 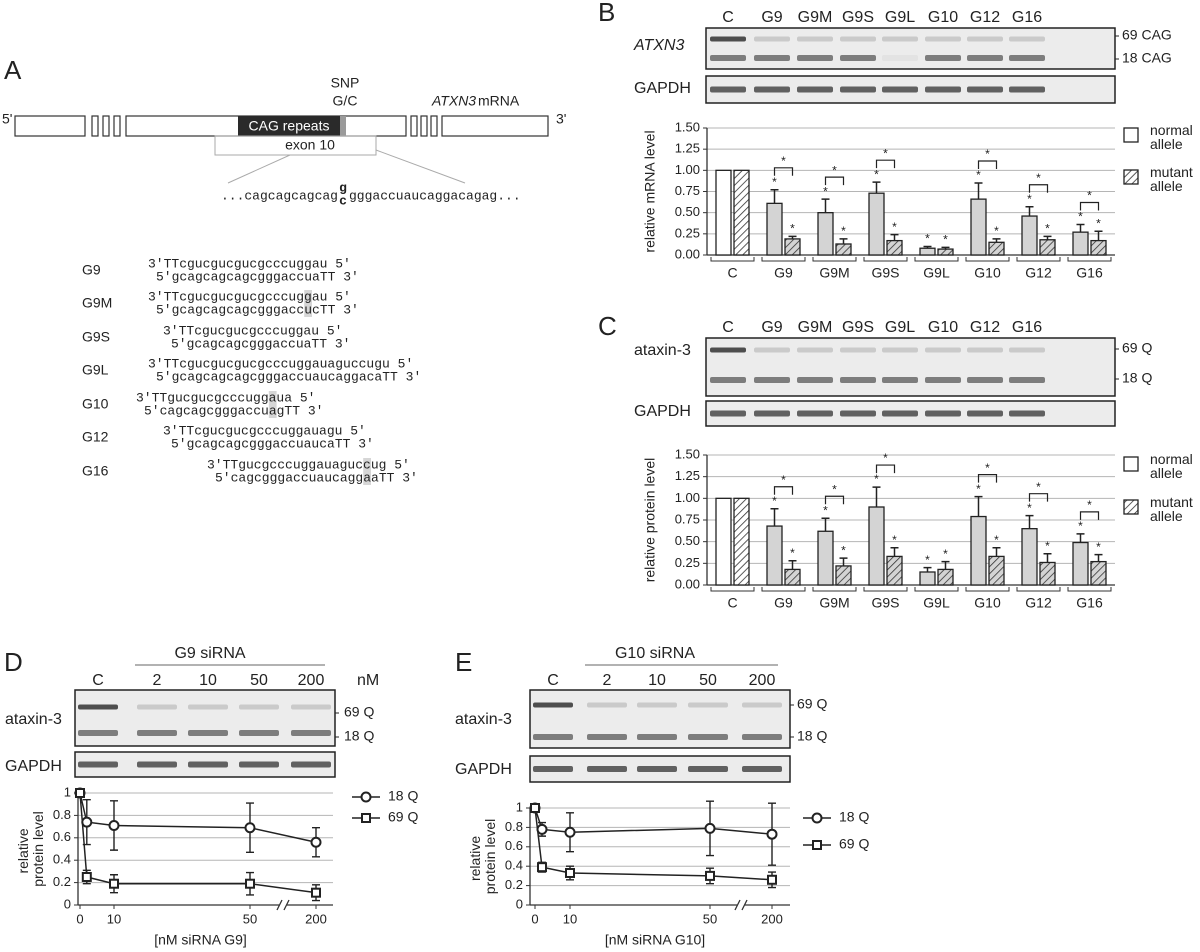 What do you see at coordinates (553, 680) in the screenshot?
I see `lane-label: C` at bounding box center [553, 680].